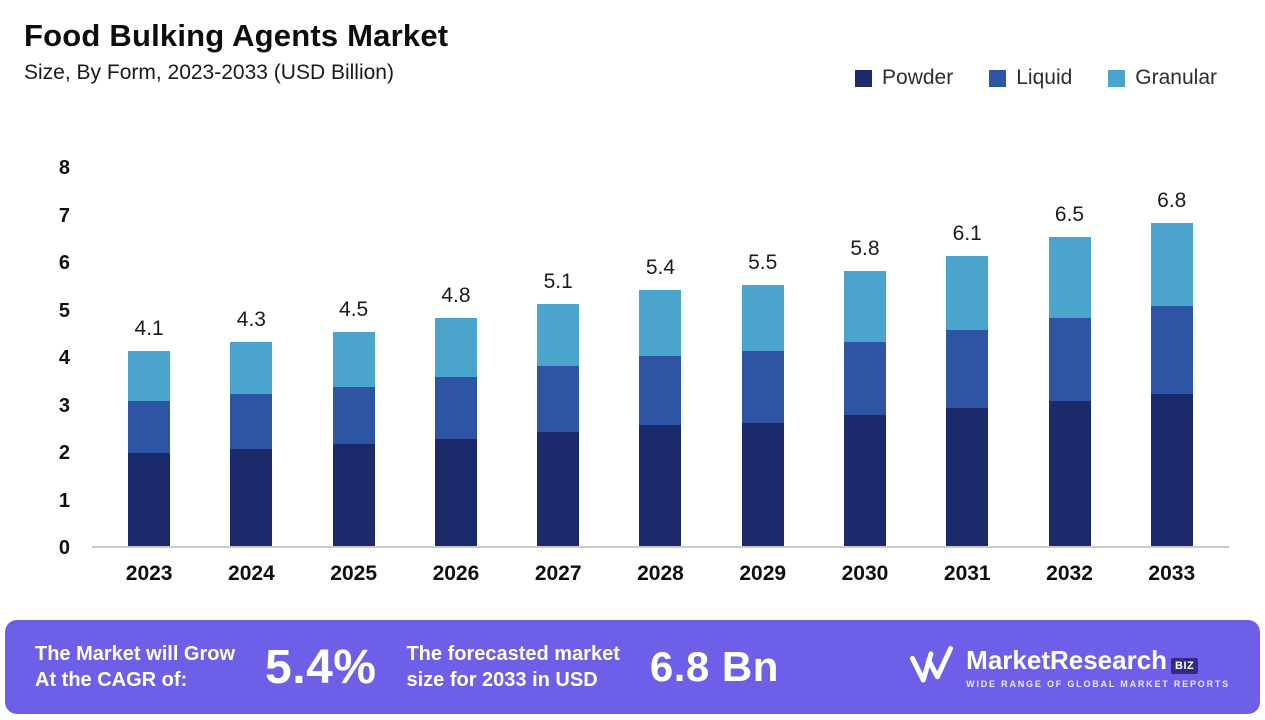 This screenshot has width=1265, height=720. Describe the element at coordinates (763, 573) in the screenshot. I see `x-axis-label-2029: 2029` at that location.